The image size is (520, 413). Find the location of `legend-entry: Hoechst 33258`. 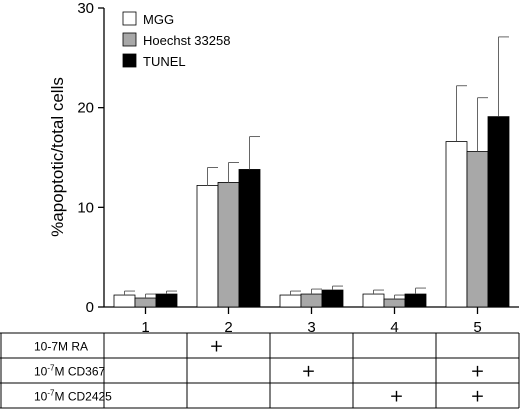

legend-entry: Hoechst 33258 is located at coordinates (186, 40).